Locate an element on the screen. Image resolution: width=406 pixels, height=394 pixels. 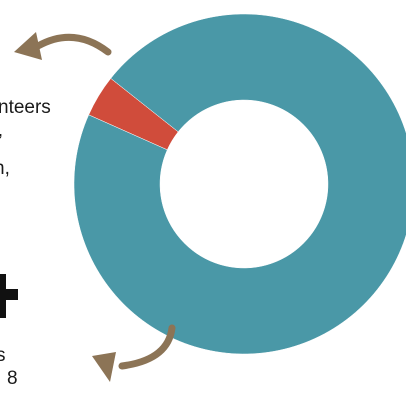
arrow-bottom-shaft is located at coordinates (147, 347).